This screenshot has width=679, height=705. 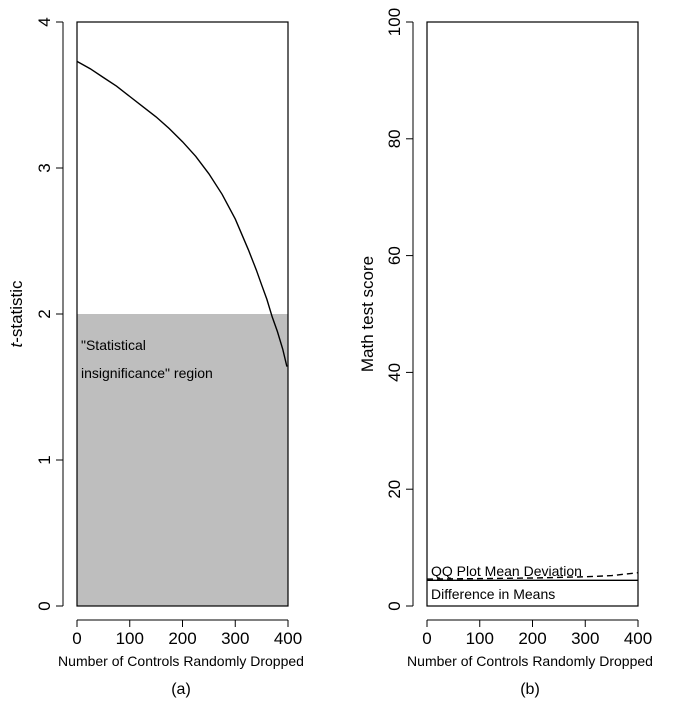 I want to click on panel-b-x-axis-label: Number of Controls Randomly Dropped, so click(x=530, y=661).